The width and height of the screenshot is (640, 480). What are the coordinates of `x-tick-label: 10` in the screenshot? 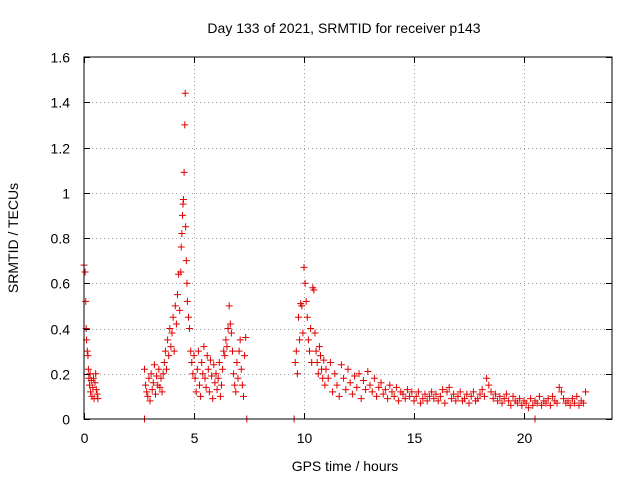 It's located at (305, 438).